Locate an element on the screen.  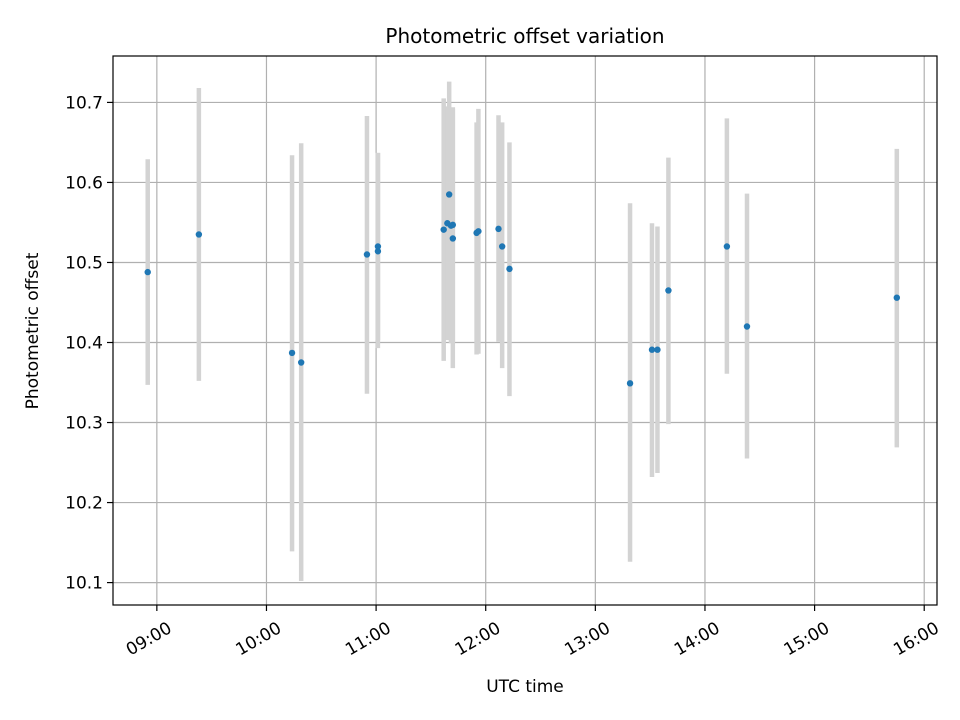
y-tick-label: 10.1 is located at coordinates (84, 584).